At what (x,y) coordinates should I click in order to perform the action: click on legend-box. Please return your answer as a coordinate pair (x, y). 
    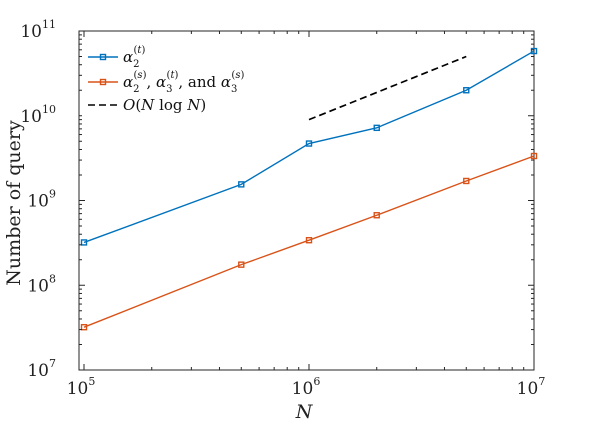
    Looking at the image, I should click on (167, 77).